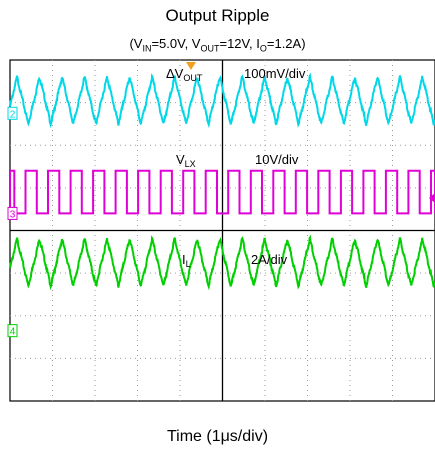  I want to click on channel-scale-3: 10V/div, so click(277, 159).